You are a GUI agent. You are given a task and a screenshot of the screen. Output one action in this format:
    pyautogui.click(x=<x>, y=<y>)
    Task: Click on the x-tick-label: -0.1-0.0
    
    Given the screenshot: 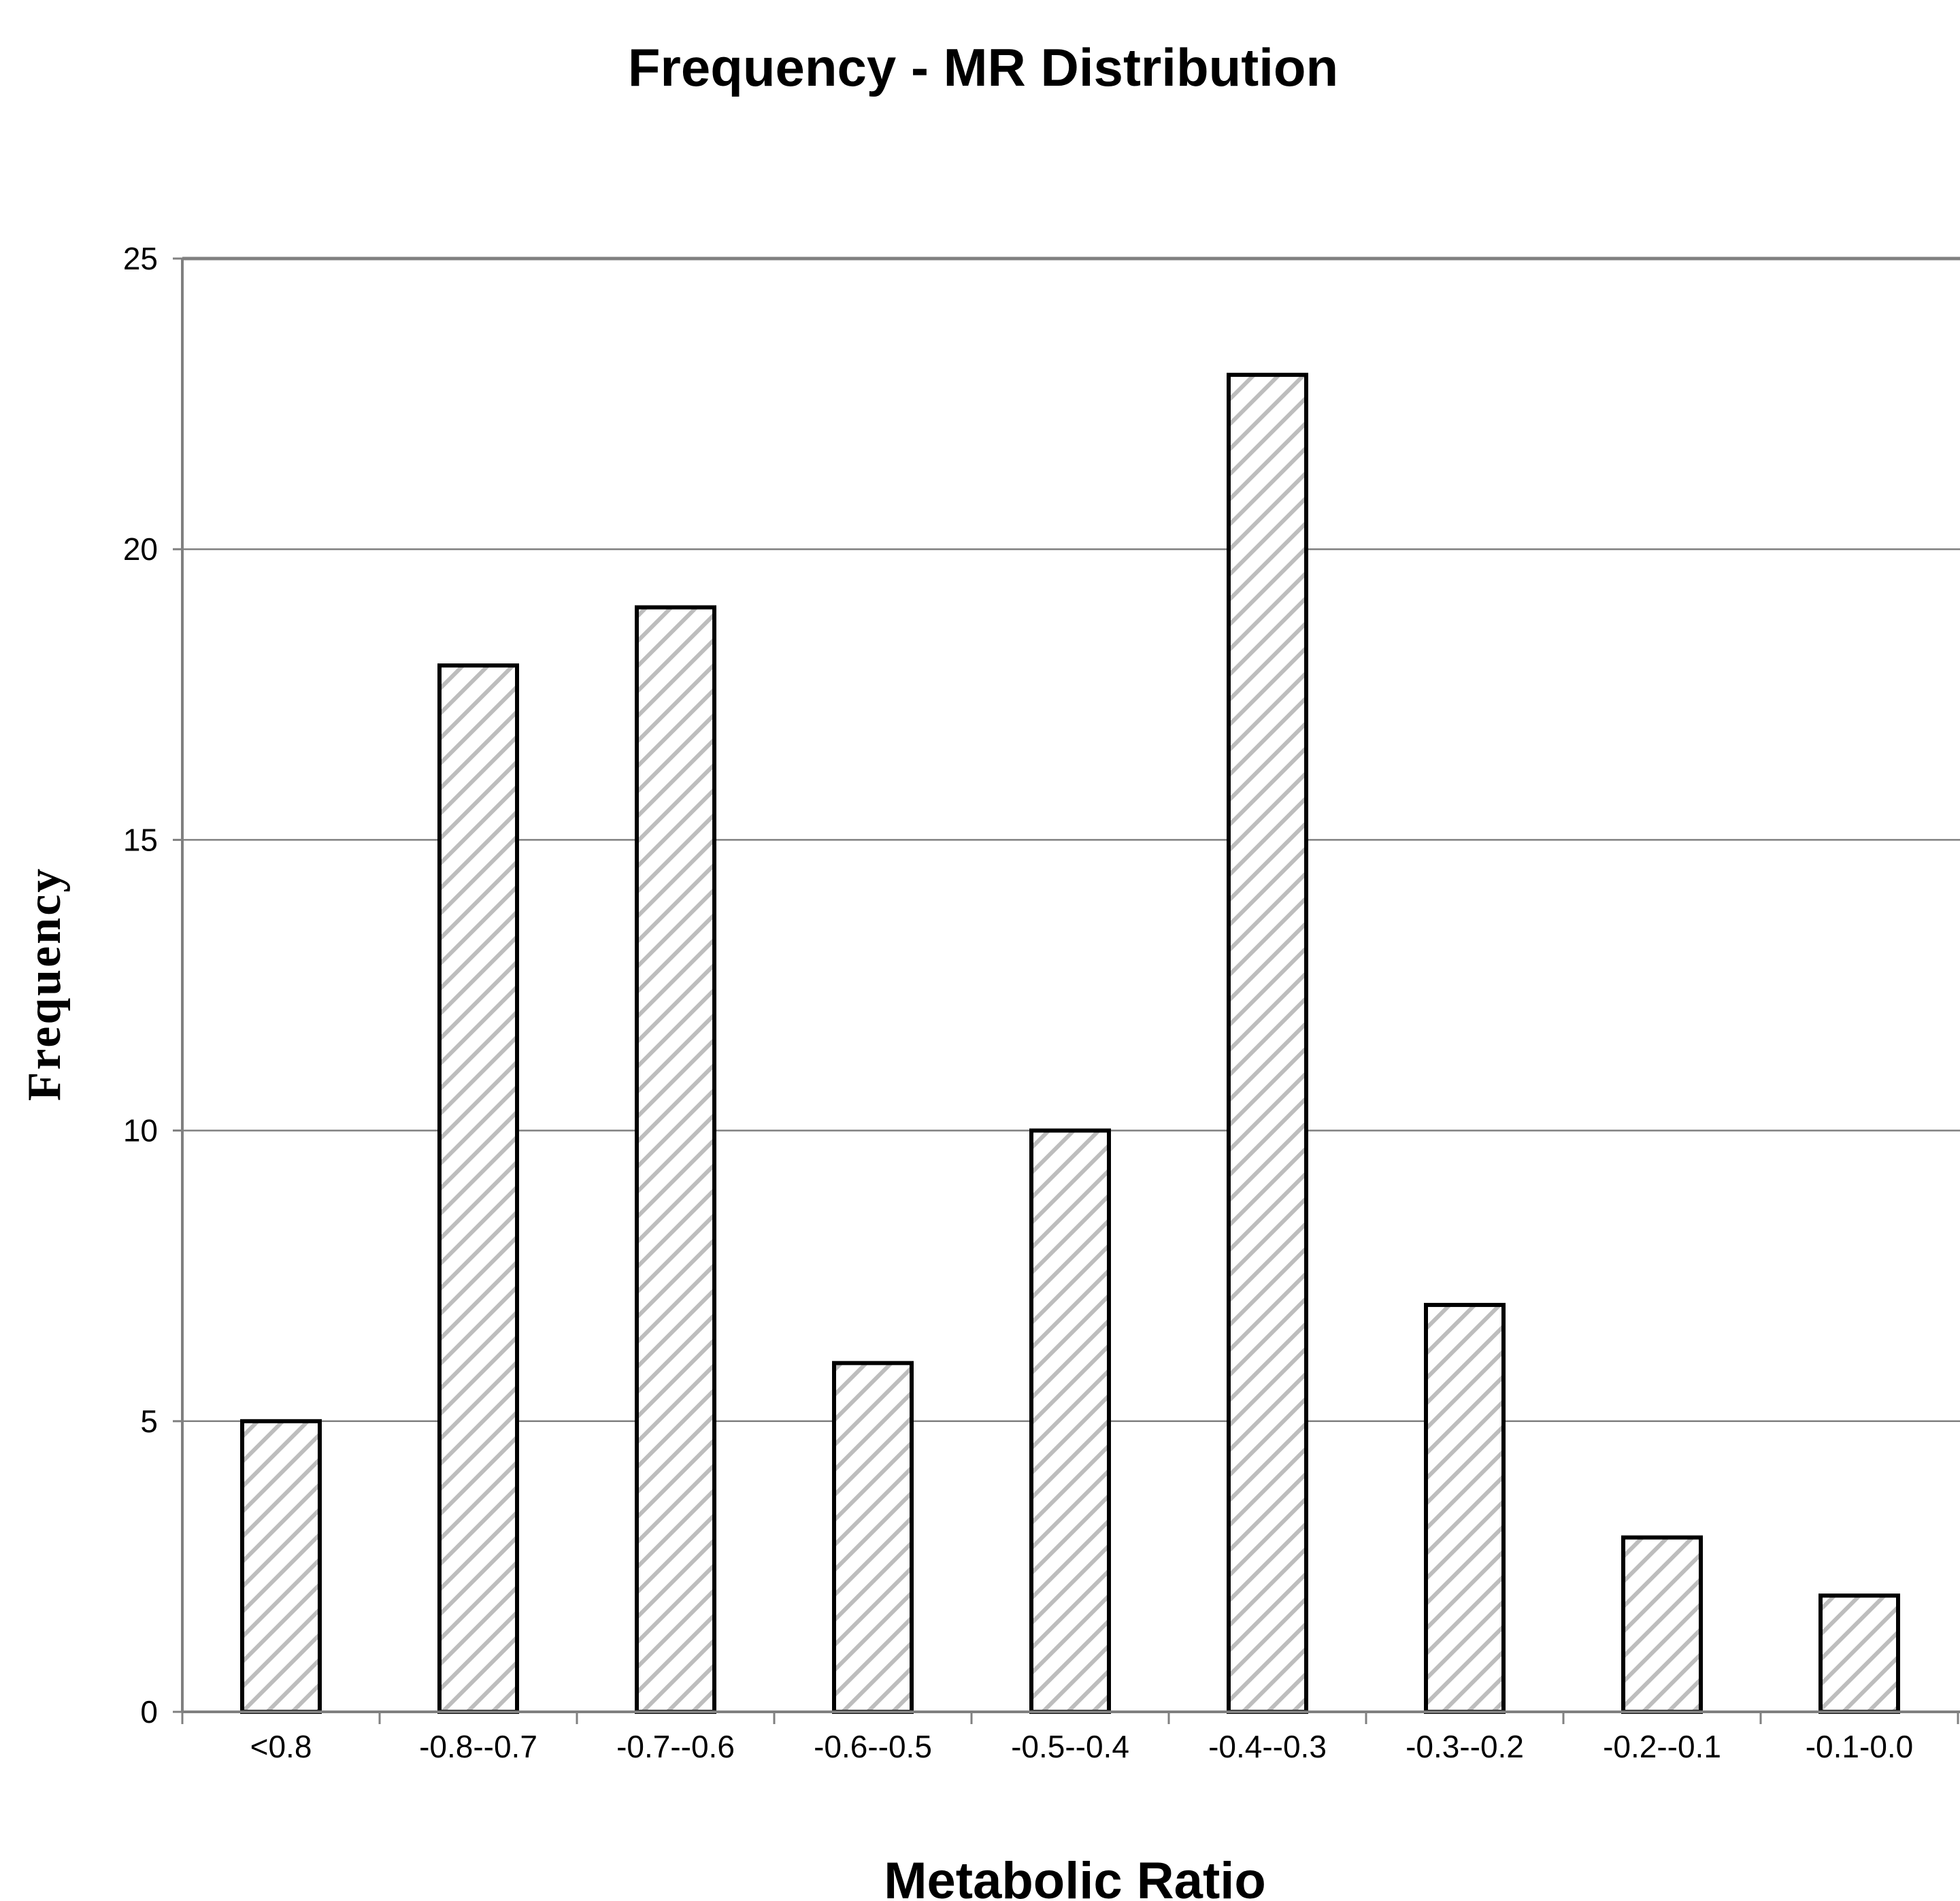 What is the action you would take?
    pyautogui.click(x=1860, y=1746)
    